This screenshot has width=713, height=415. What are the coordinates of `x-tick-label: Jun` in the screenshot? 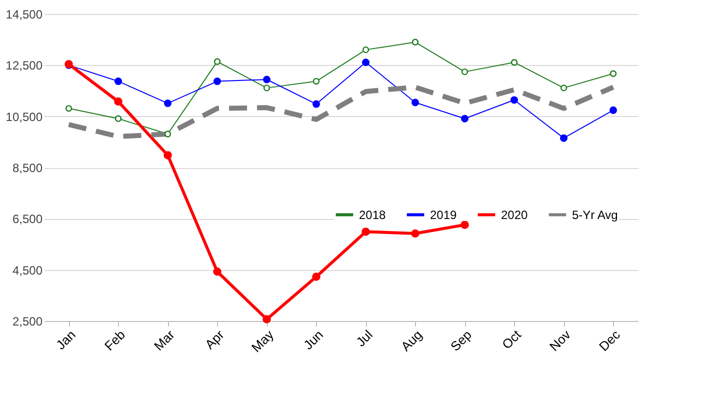 It's located at (313, 340).